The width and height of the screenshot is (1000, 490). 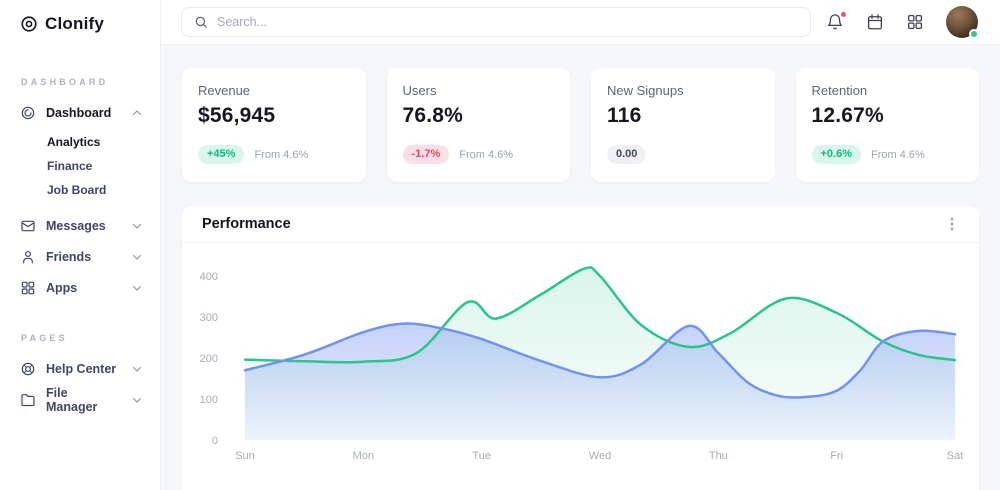 What do you see at coordinates (209, 359) in the screenshot?
I see `y-axis-tick-label: 200` at bounding box center [209, 359].